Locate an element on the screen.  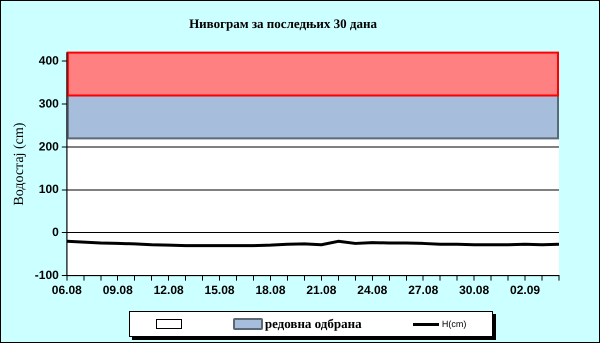
x-tick-label: 09.08 is located at coordinates (118, 290).